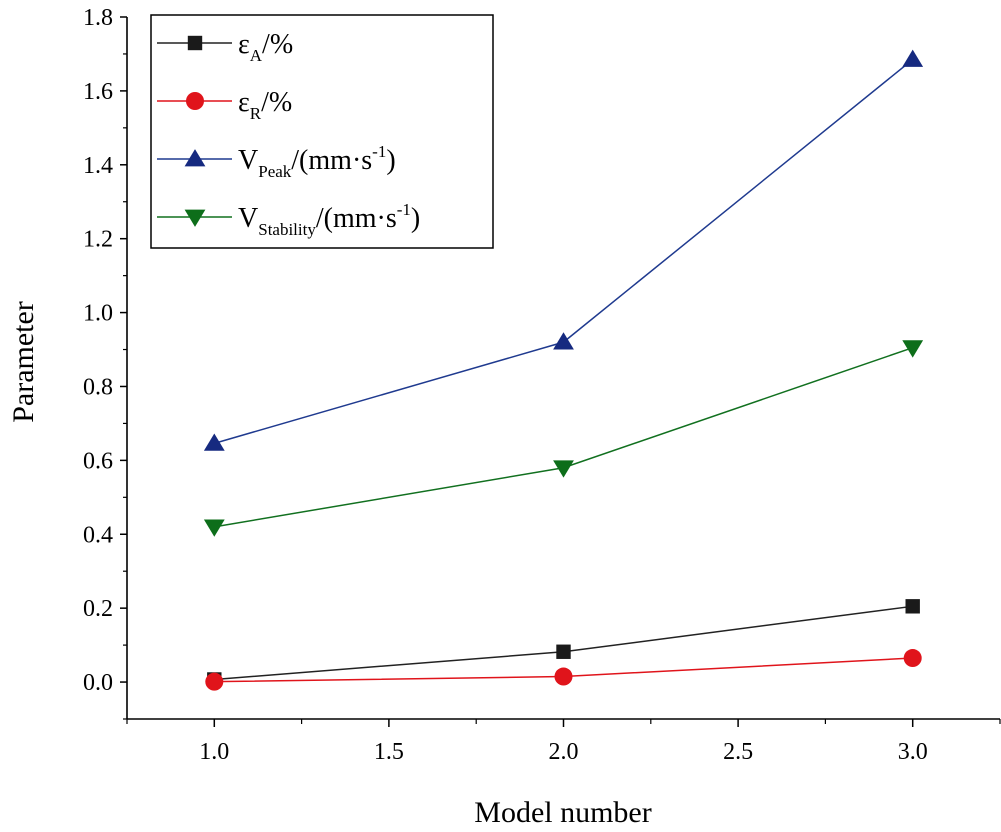 This screenshot has width=1001, height=832. I want to click on x-tick-label: 2.0, so click(564, 752).